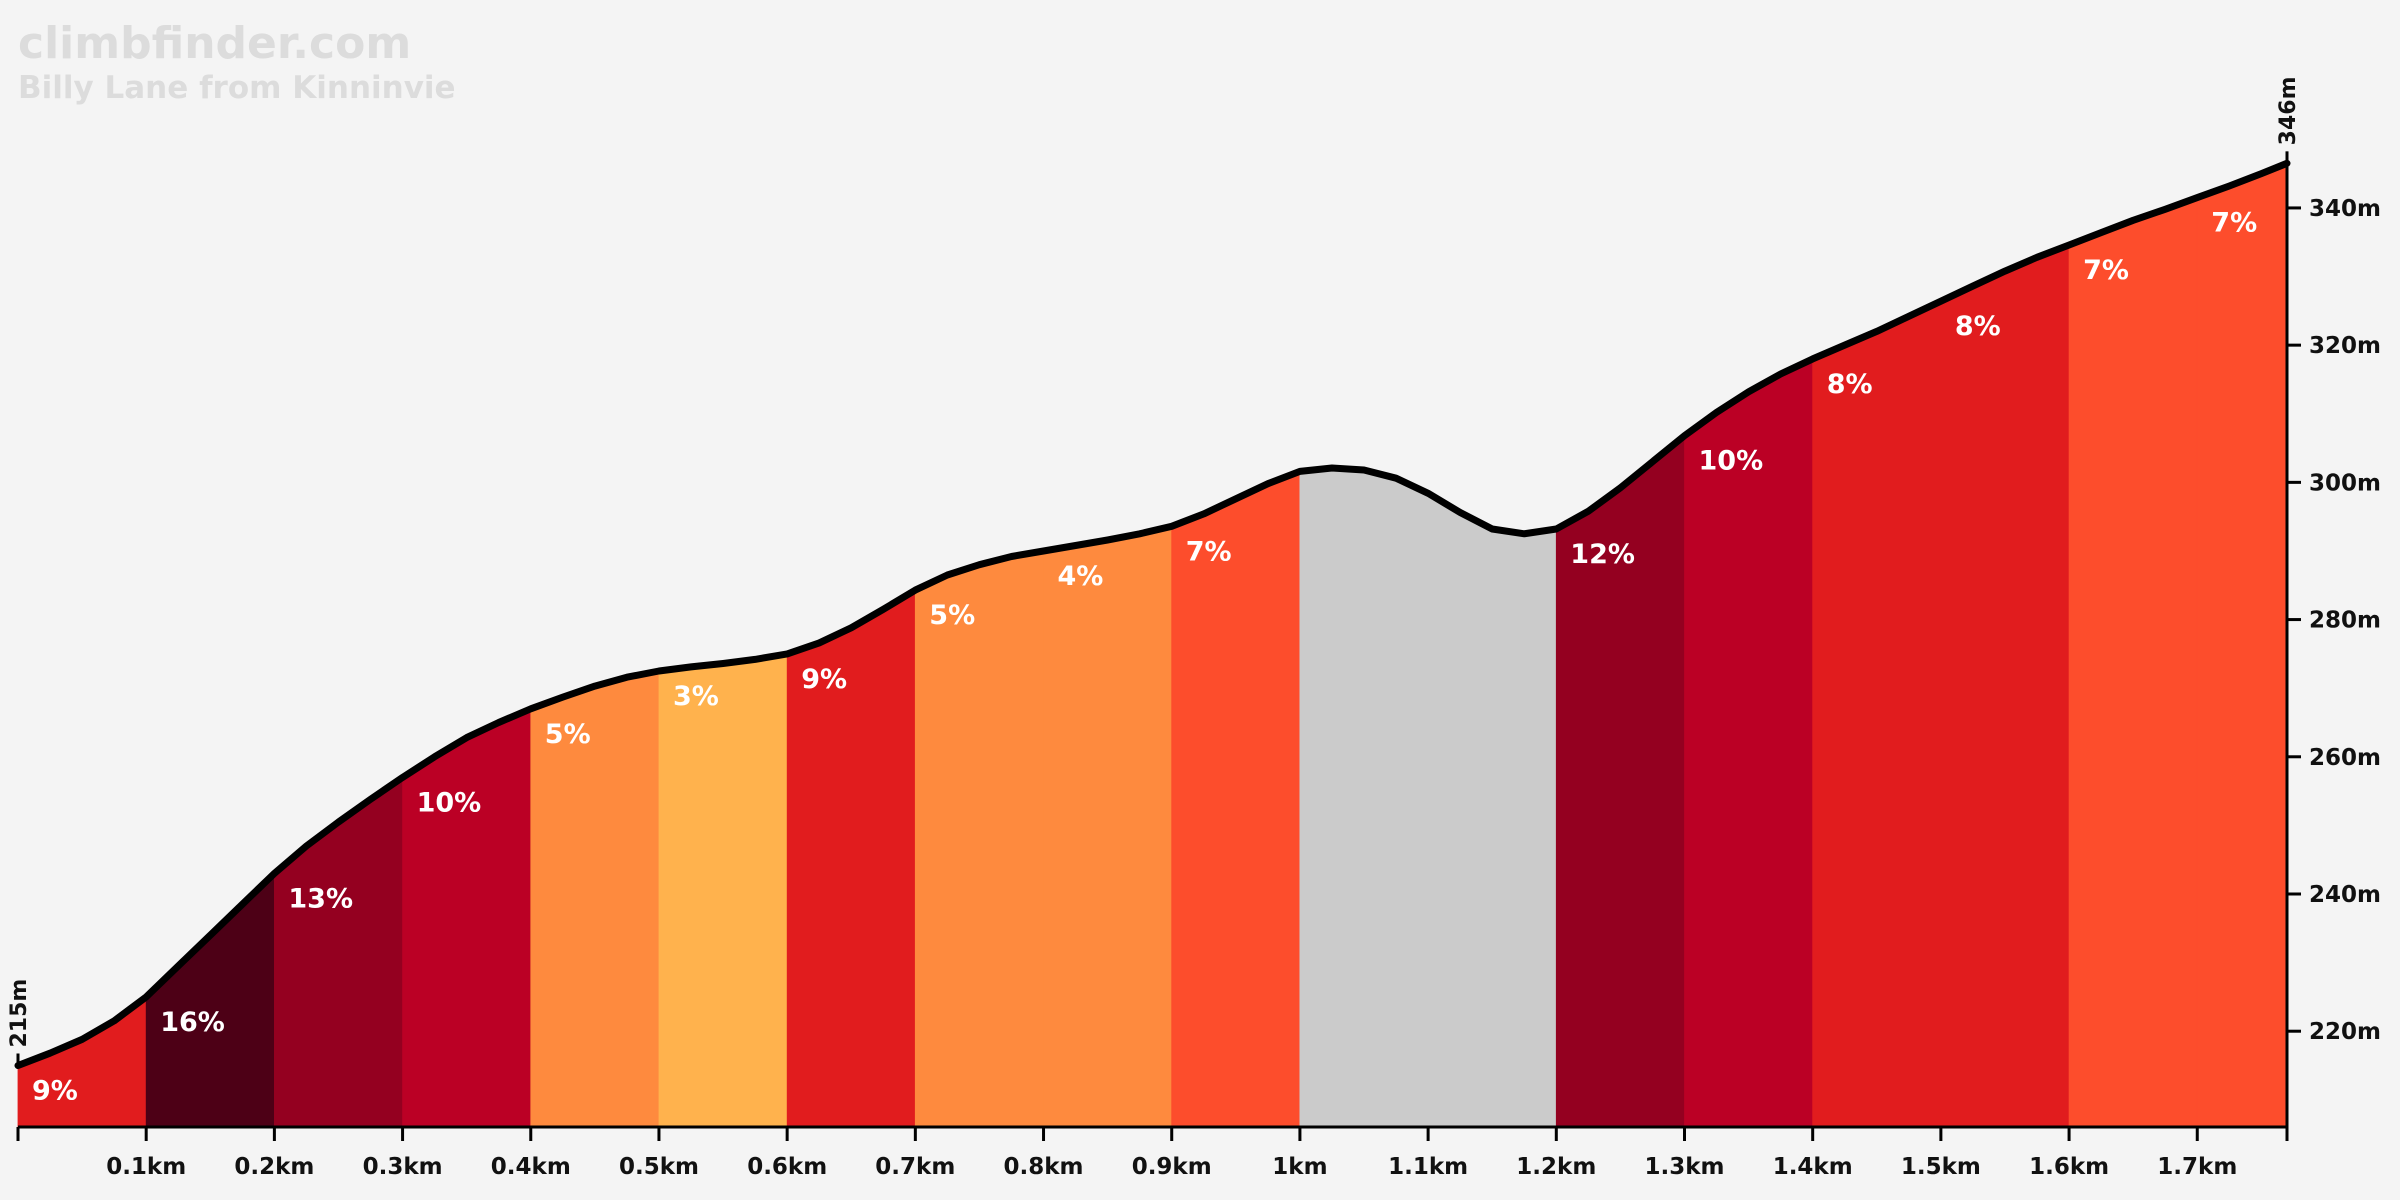 This screenshot has height=1200, width=2400. Describe the element at coordinates (1684, 1167) in the screenshot. I see `x-tick-label-12: 1.3km` at that location.